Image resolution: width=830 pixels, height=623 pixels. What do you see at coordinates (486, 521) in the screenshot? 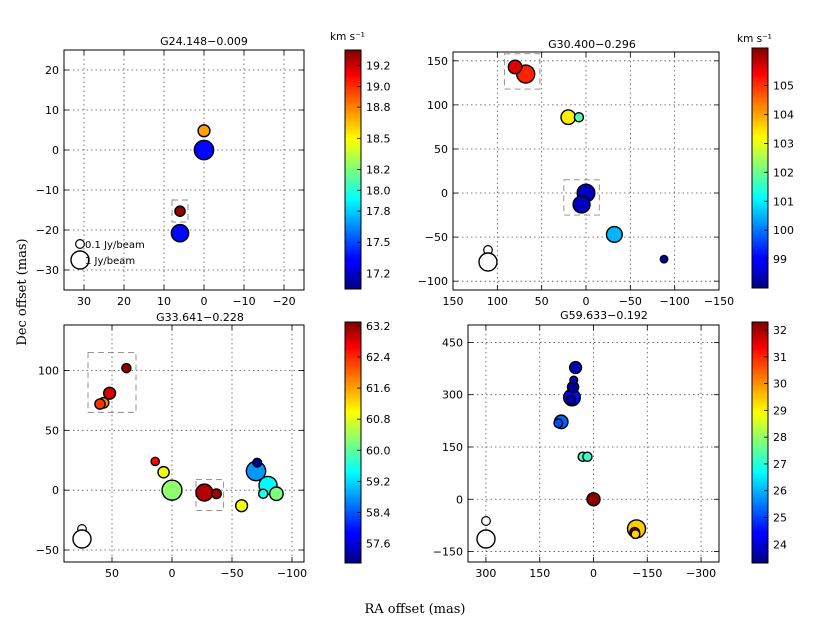
I see `legend-marker-small` at bounding box center [486, 521].